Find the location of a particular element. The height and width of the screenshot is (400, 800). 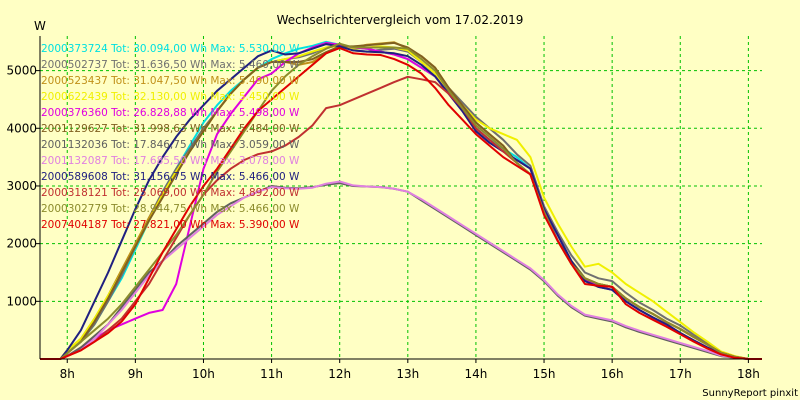

x-tick-label-1: 9h is located at coordinates (135, 374).